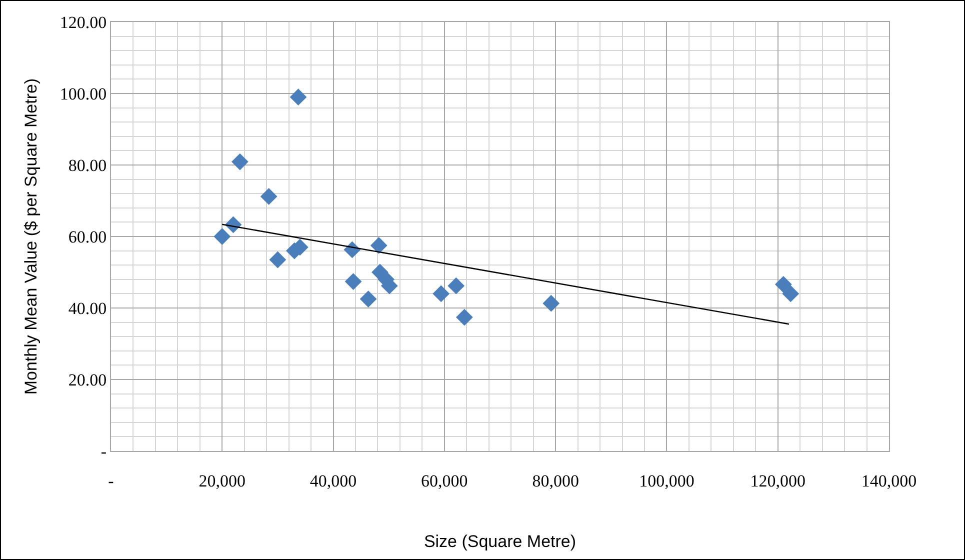 The image size is (965, 560). I want to click on y-tick-label: -, so click(103, 451).